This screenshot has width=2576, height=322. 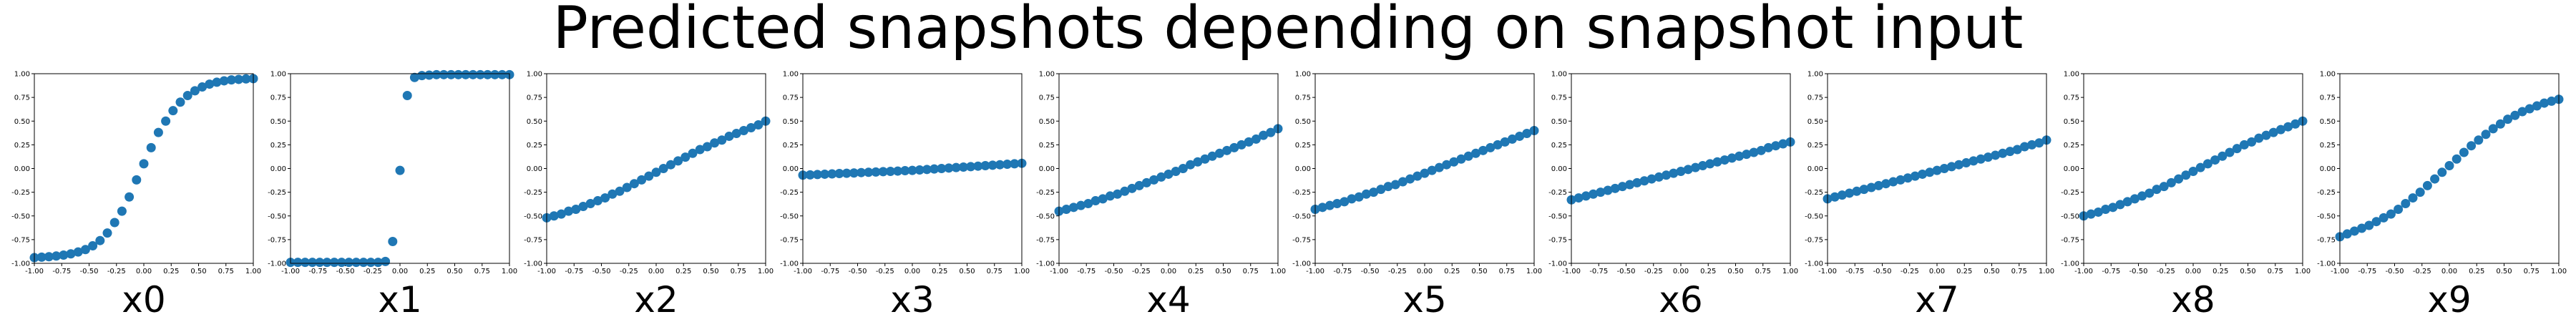 What do you see at coordinates (1424, 300) in the screenshot?
I see `x-axis-label: x5` at bounding box center [1424, 300].